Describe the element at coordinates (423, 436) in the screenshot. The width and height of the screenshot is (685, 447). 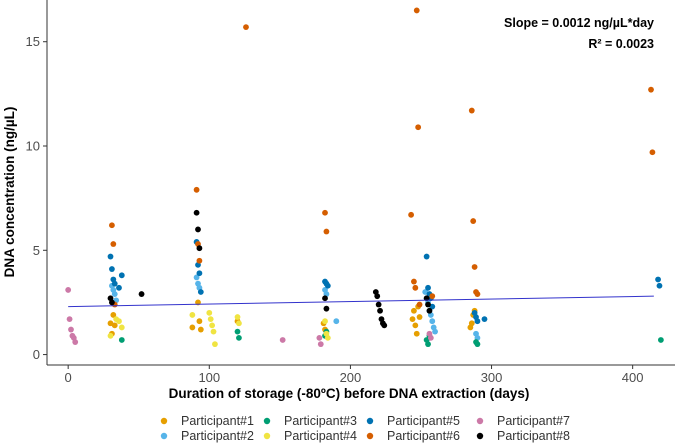
I see `legend-label: Participant#6` at that location.